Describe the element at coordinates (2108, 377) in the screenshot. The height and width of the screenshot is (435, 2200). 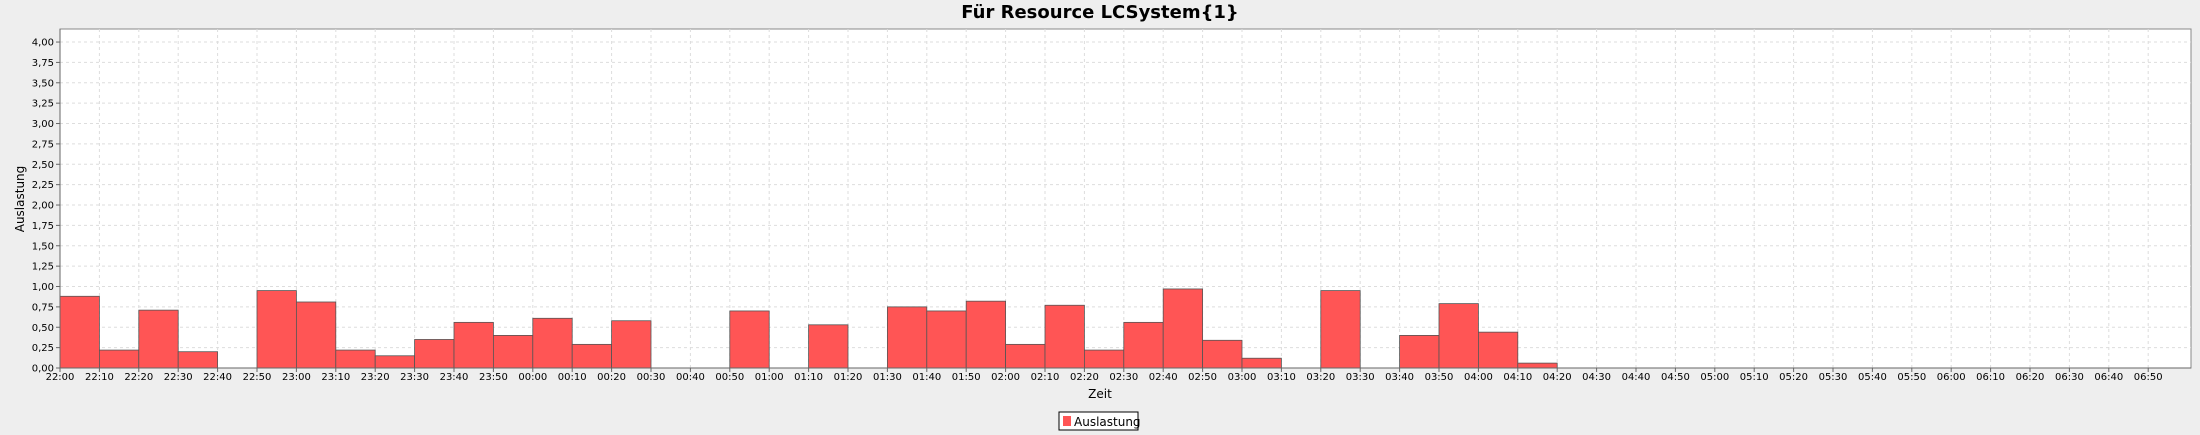
I see `x-tick-label: 06:40` at that location.